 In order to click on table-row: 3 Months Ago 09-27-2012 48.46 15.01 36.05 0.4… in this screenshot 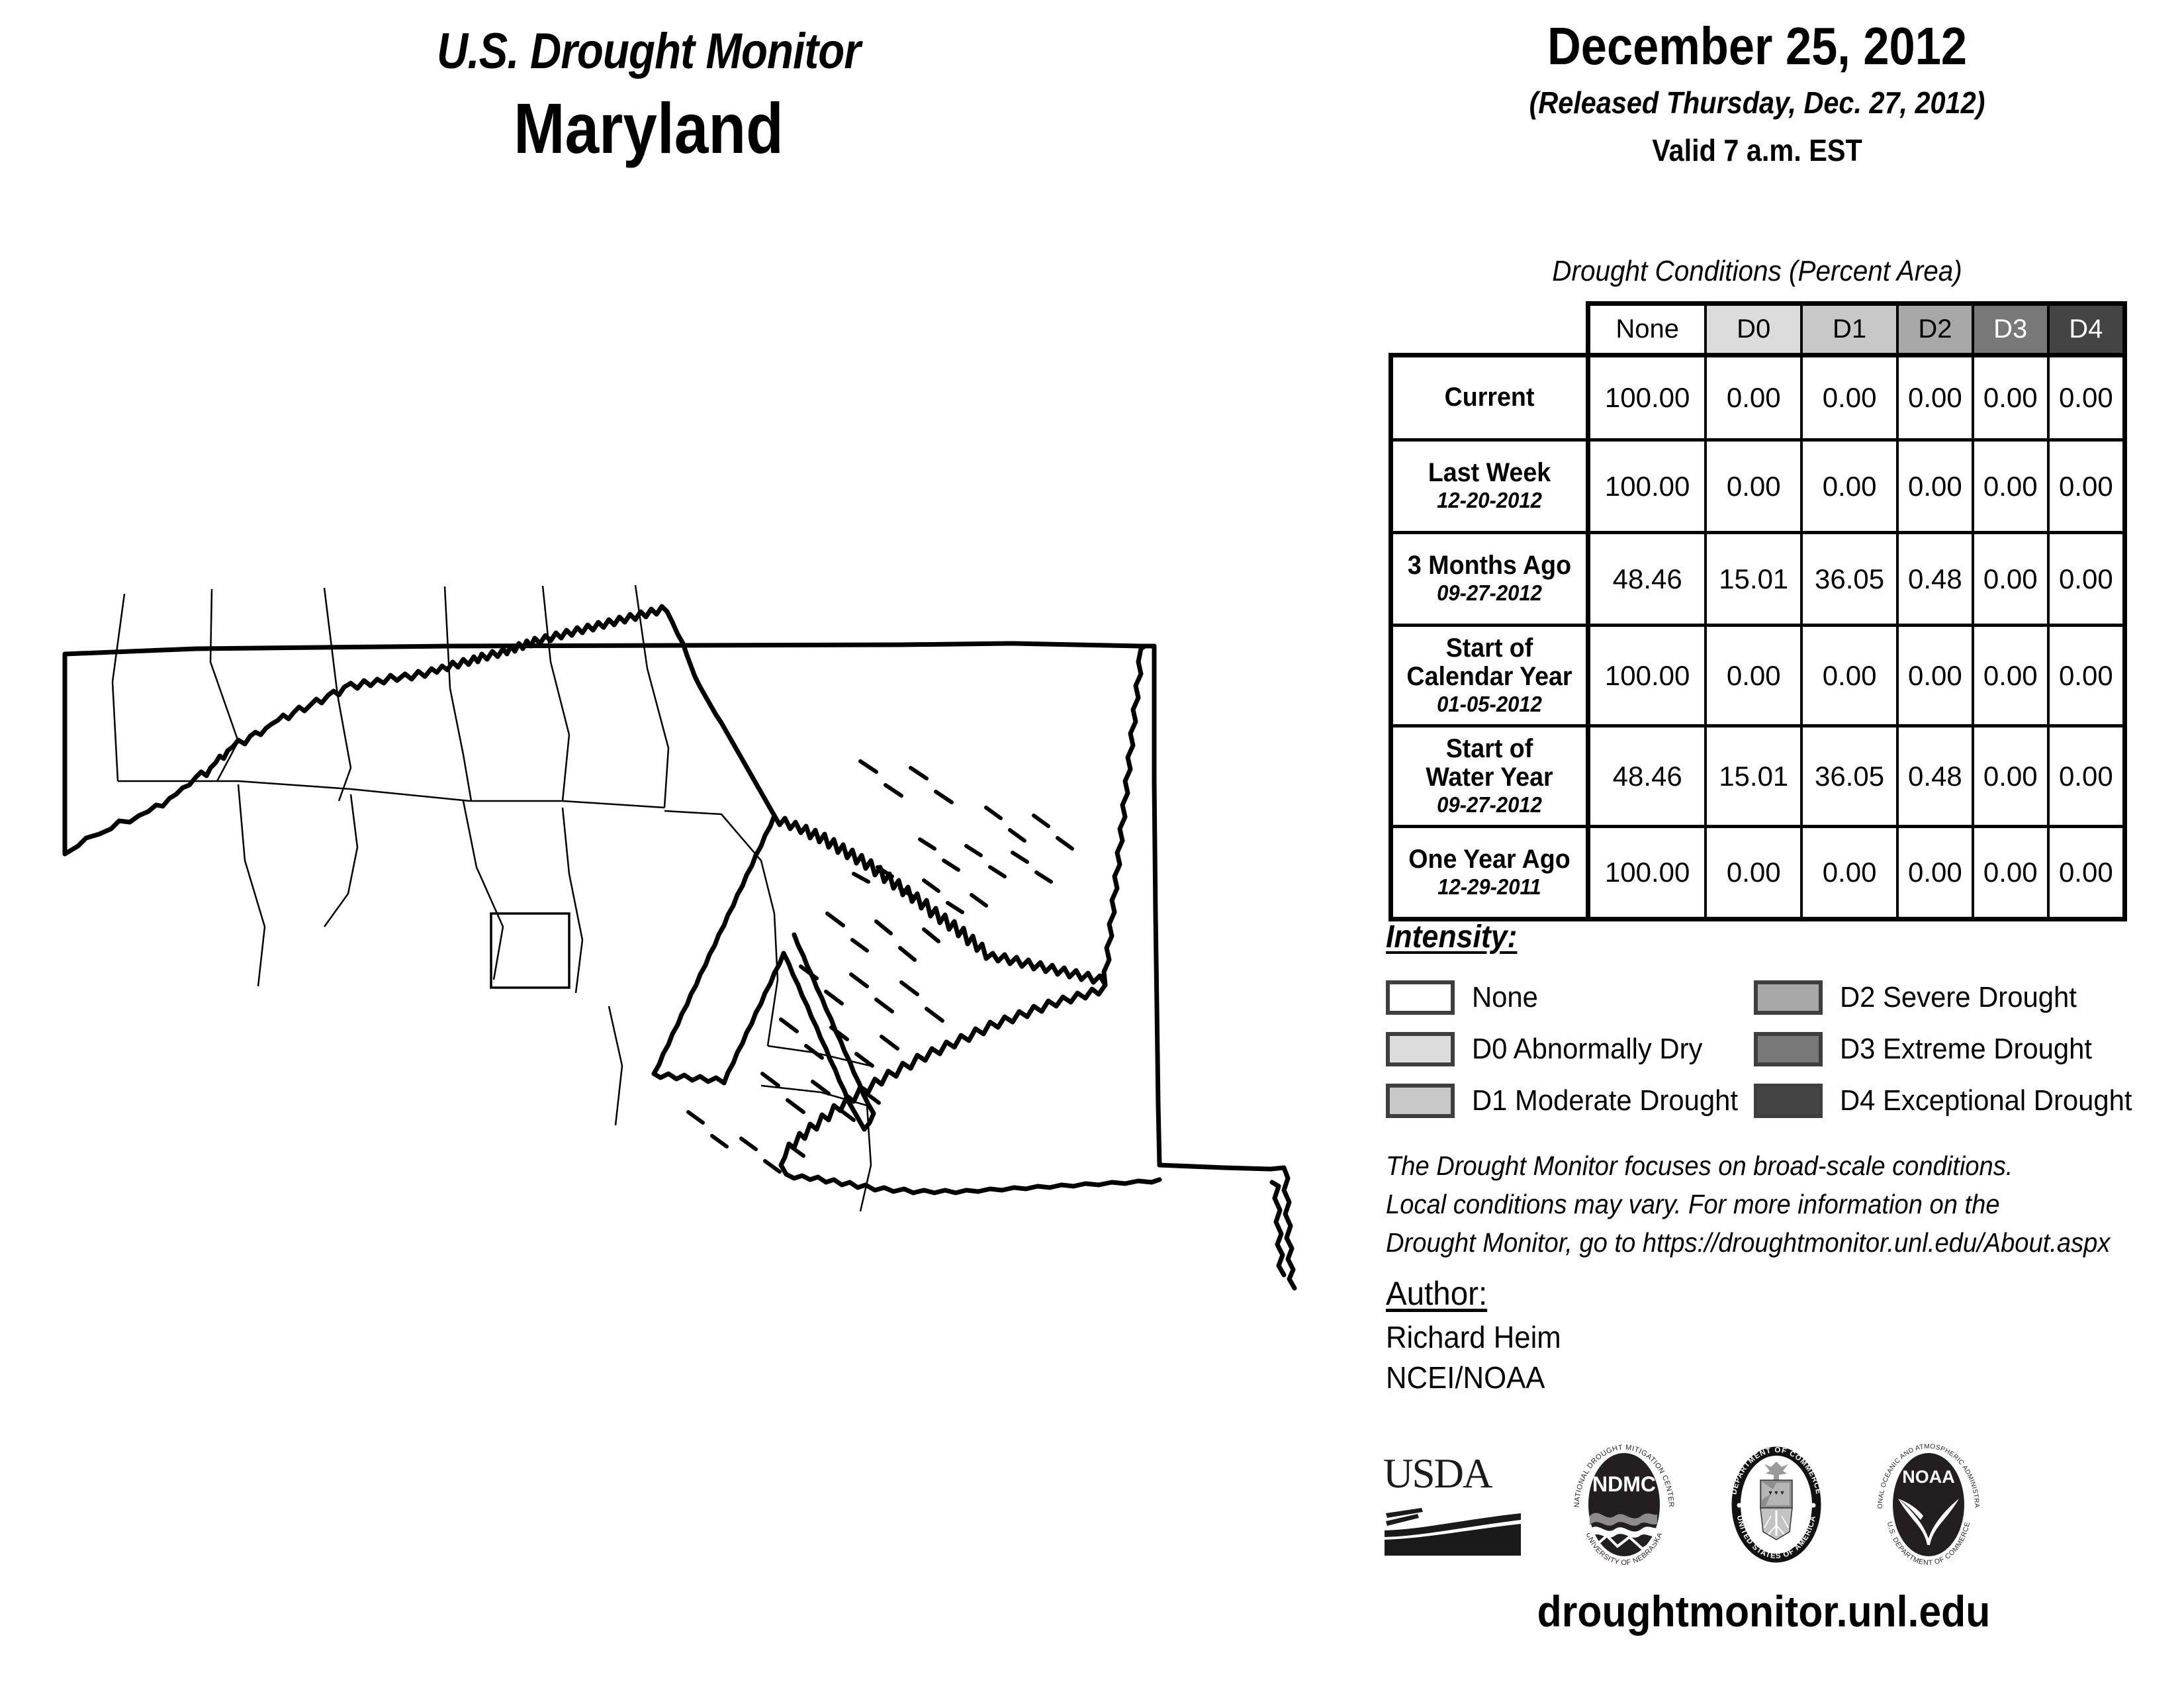, I will do `click(1757, 578)`.